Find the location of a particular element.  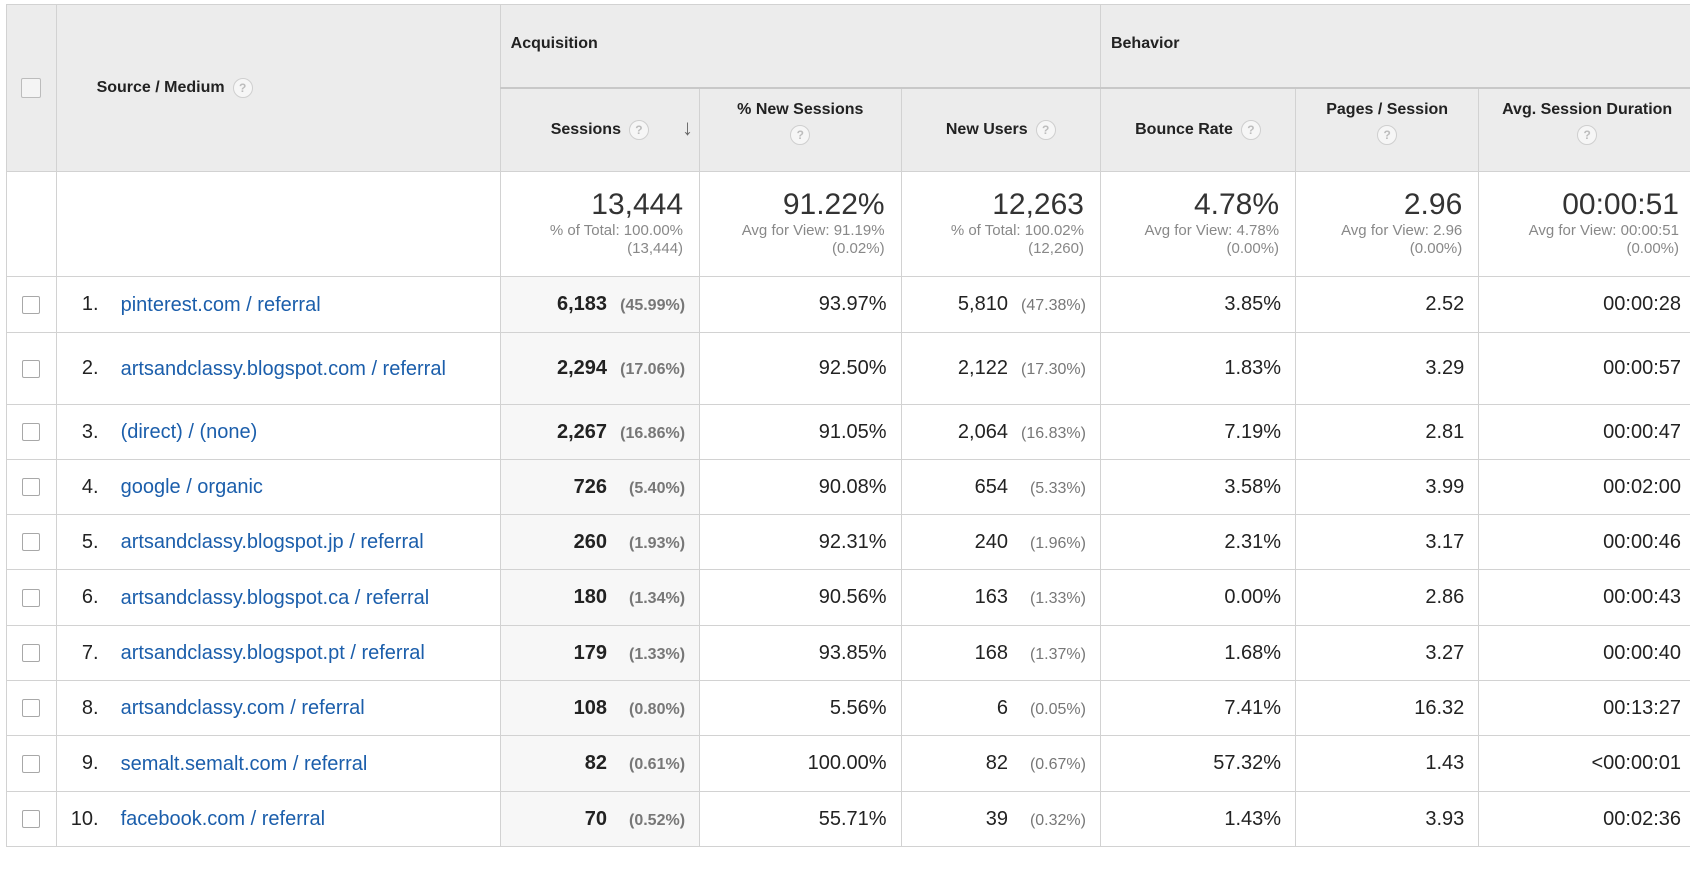

sessions-percent: (1.34%) is located at coordinates (657, 598).